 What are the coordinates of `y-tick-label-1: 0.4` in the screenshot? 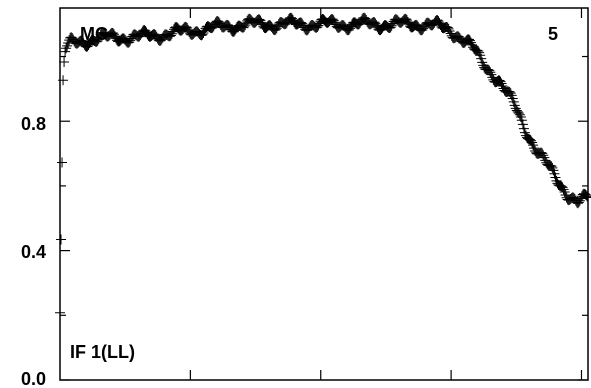 It's located at (33, 252).